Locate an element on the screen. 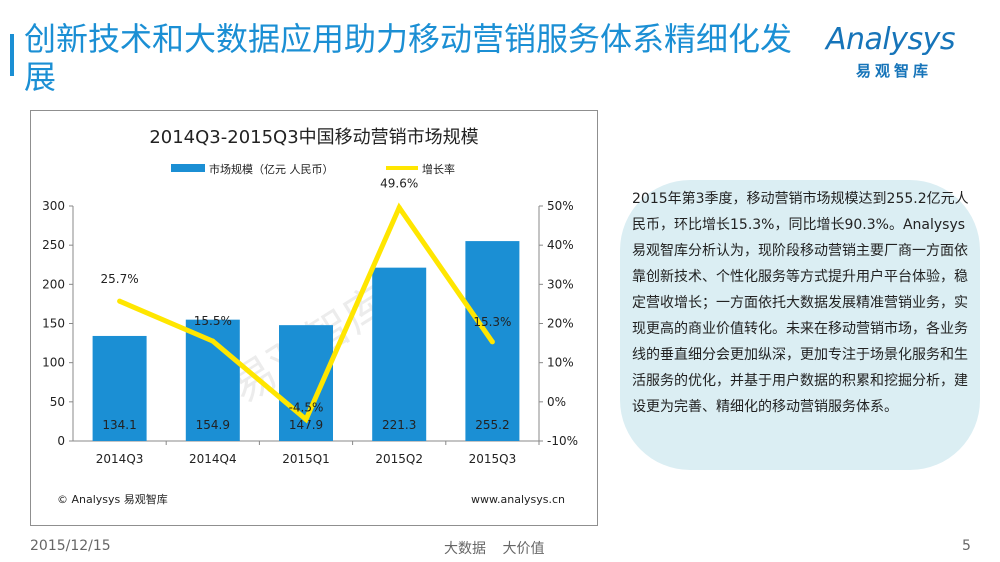 The width and height of the screenshot is (1000, 562). growth-rate-label: 49.6% is located at coordinates (399, 184).